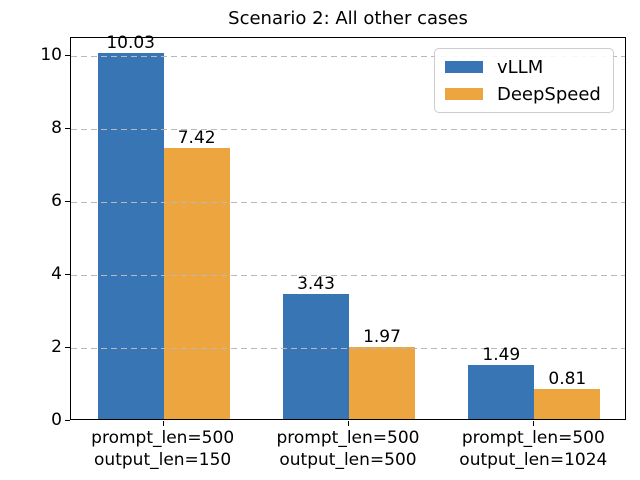  Describe the element at coordinates (348, 129) in the screenshot. I see `gridline-y8` at that location.